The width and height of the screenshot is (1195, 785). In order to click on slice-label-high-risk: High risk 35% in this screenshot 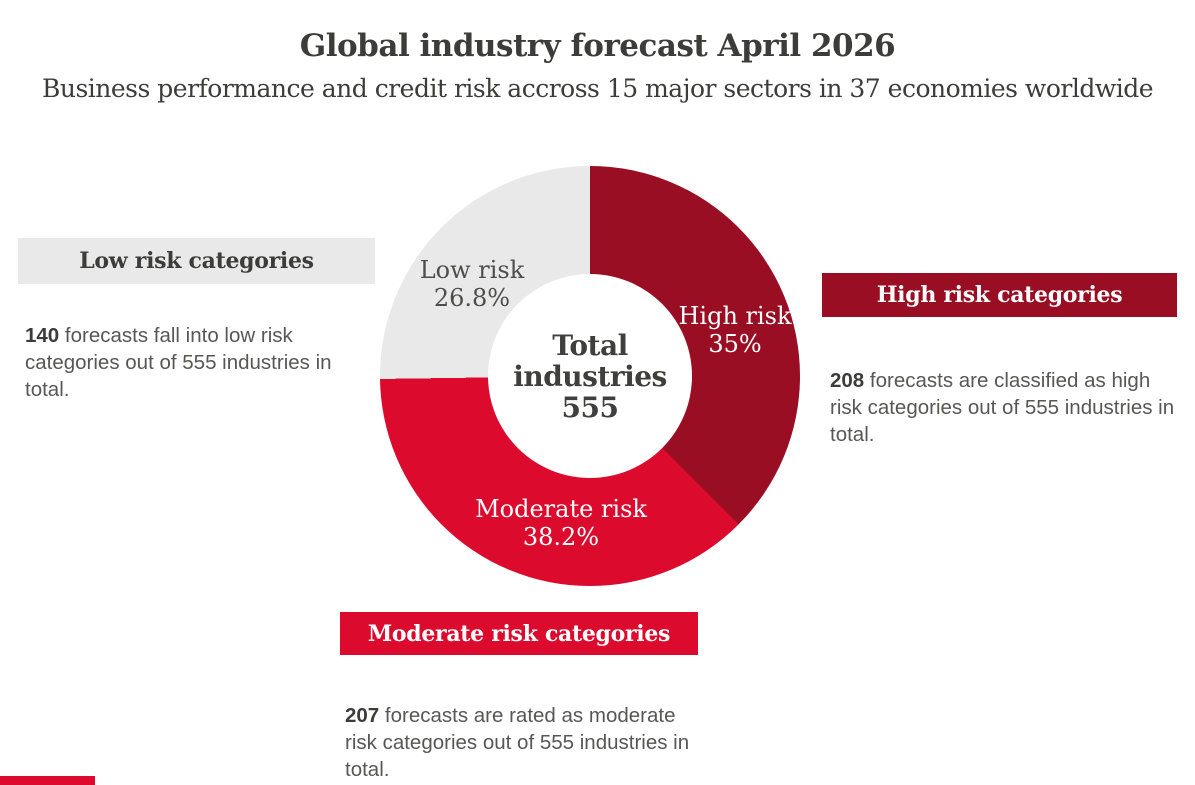, I will do `click(734, 330)`.